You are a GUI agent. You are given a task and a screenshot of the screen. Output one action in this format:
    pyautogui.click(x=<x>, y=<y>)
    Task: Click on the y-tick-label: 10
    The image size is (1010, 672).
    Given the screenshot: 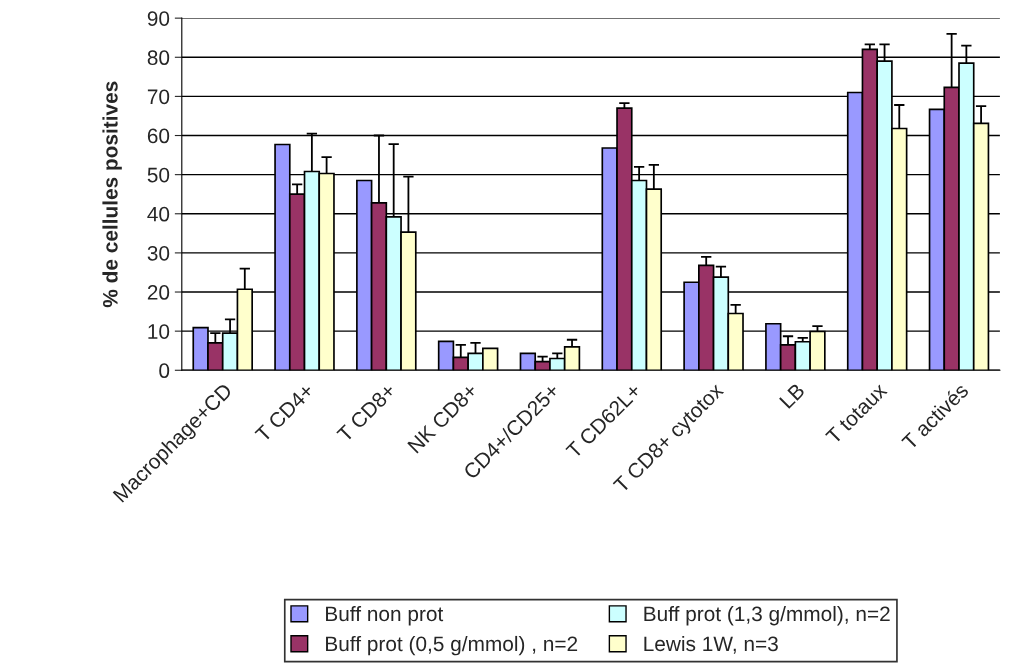 What is the action you would take?
    pyautogui.click(x=159, y=331)
    